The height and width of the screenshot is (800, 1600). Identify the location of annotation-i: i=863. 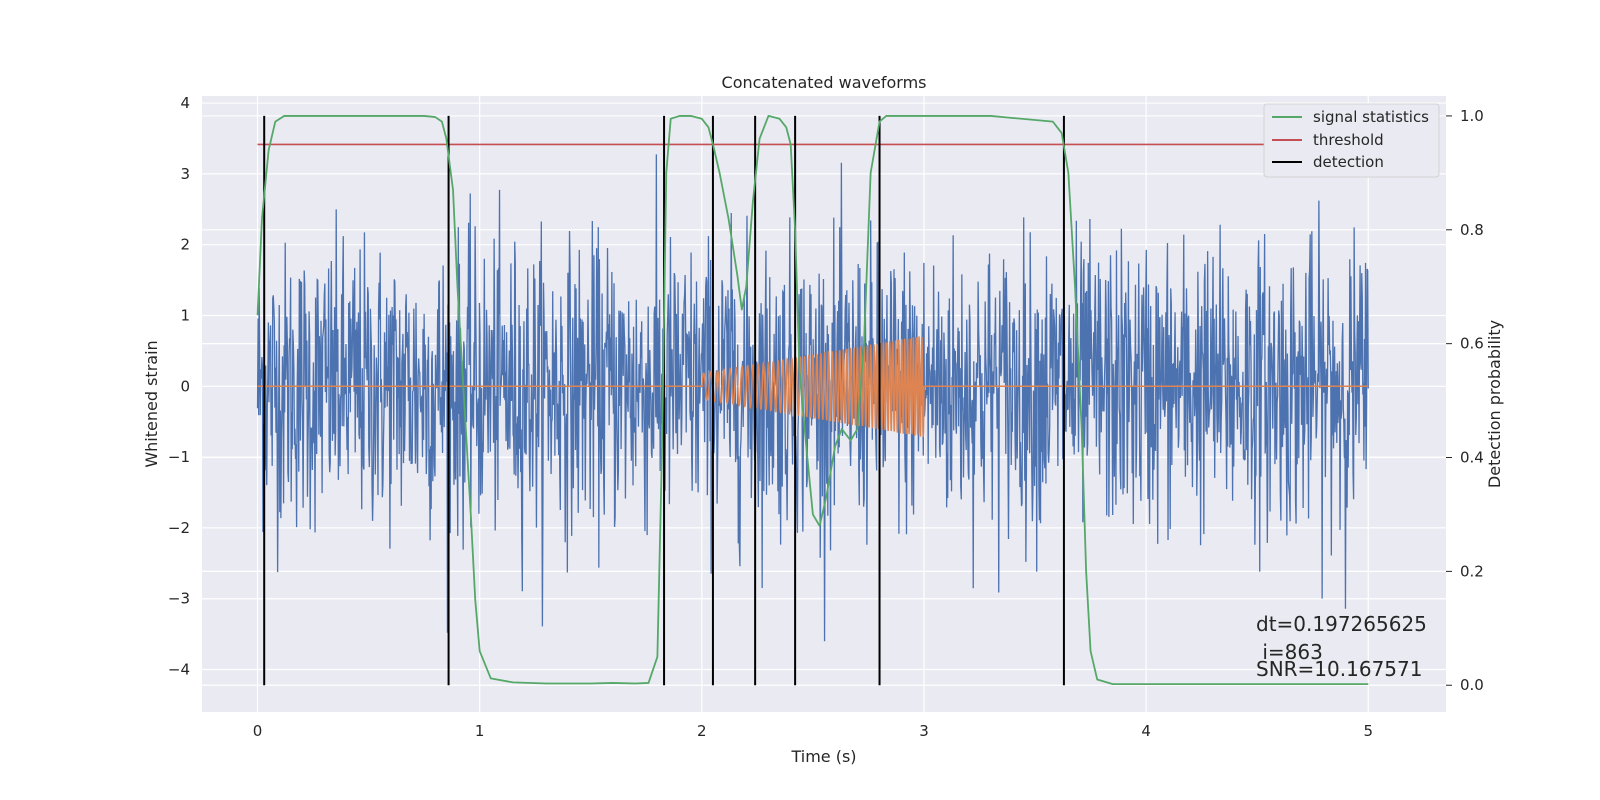
(1289, 652).